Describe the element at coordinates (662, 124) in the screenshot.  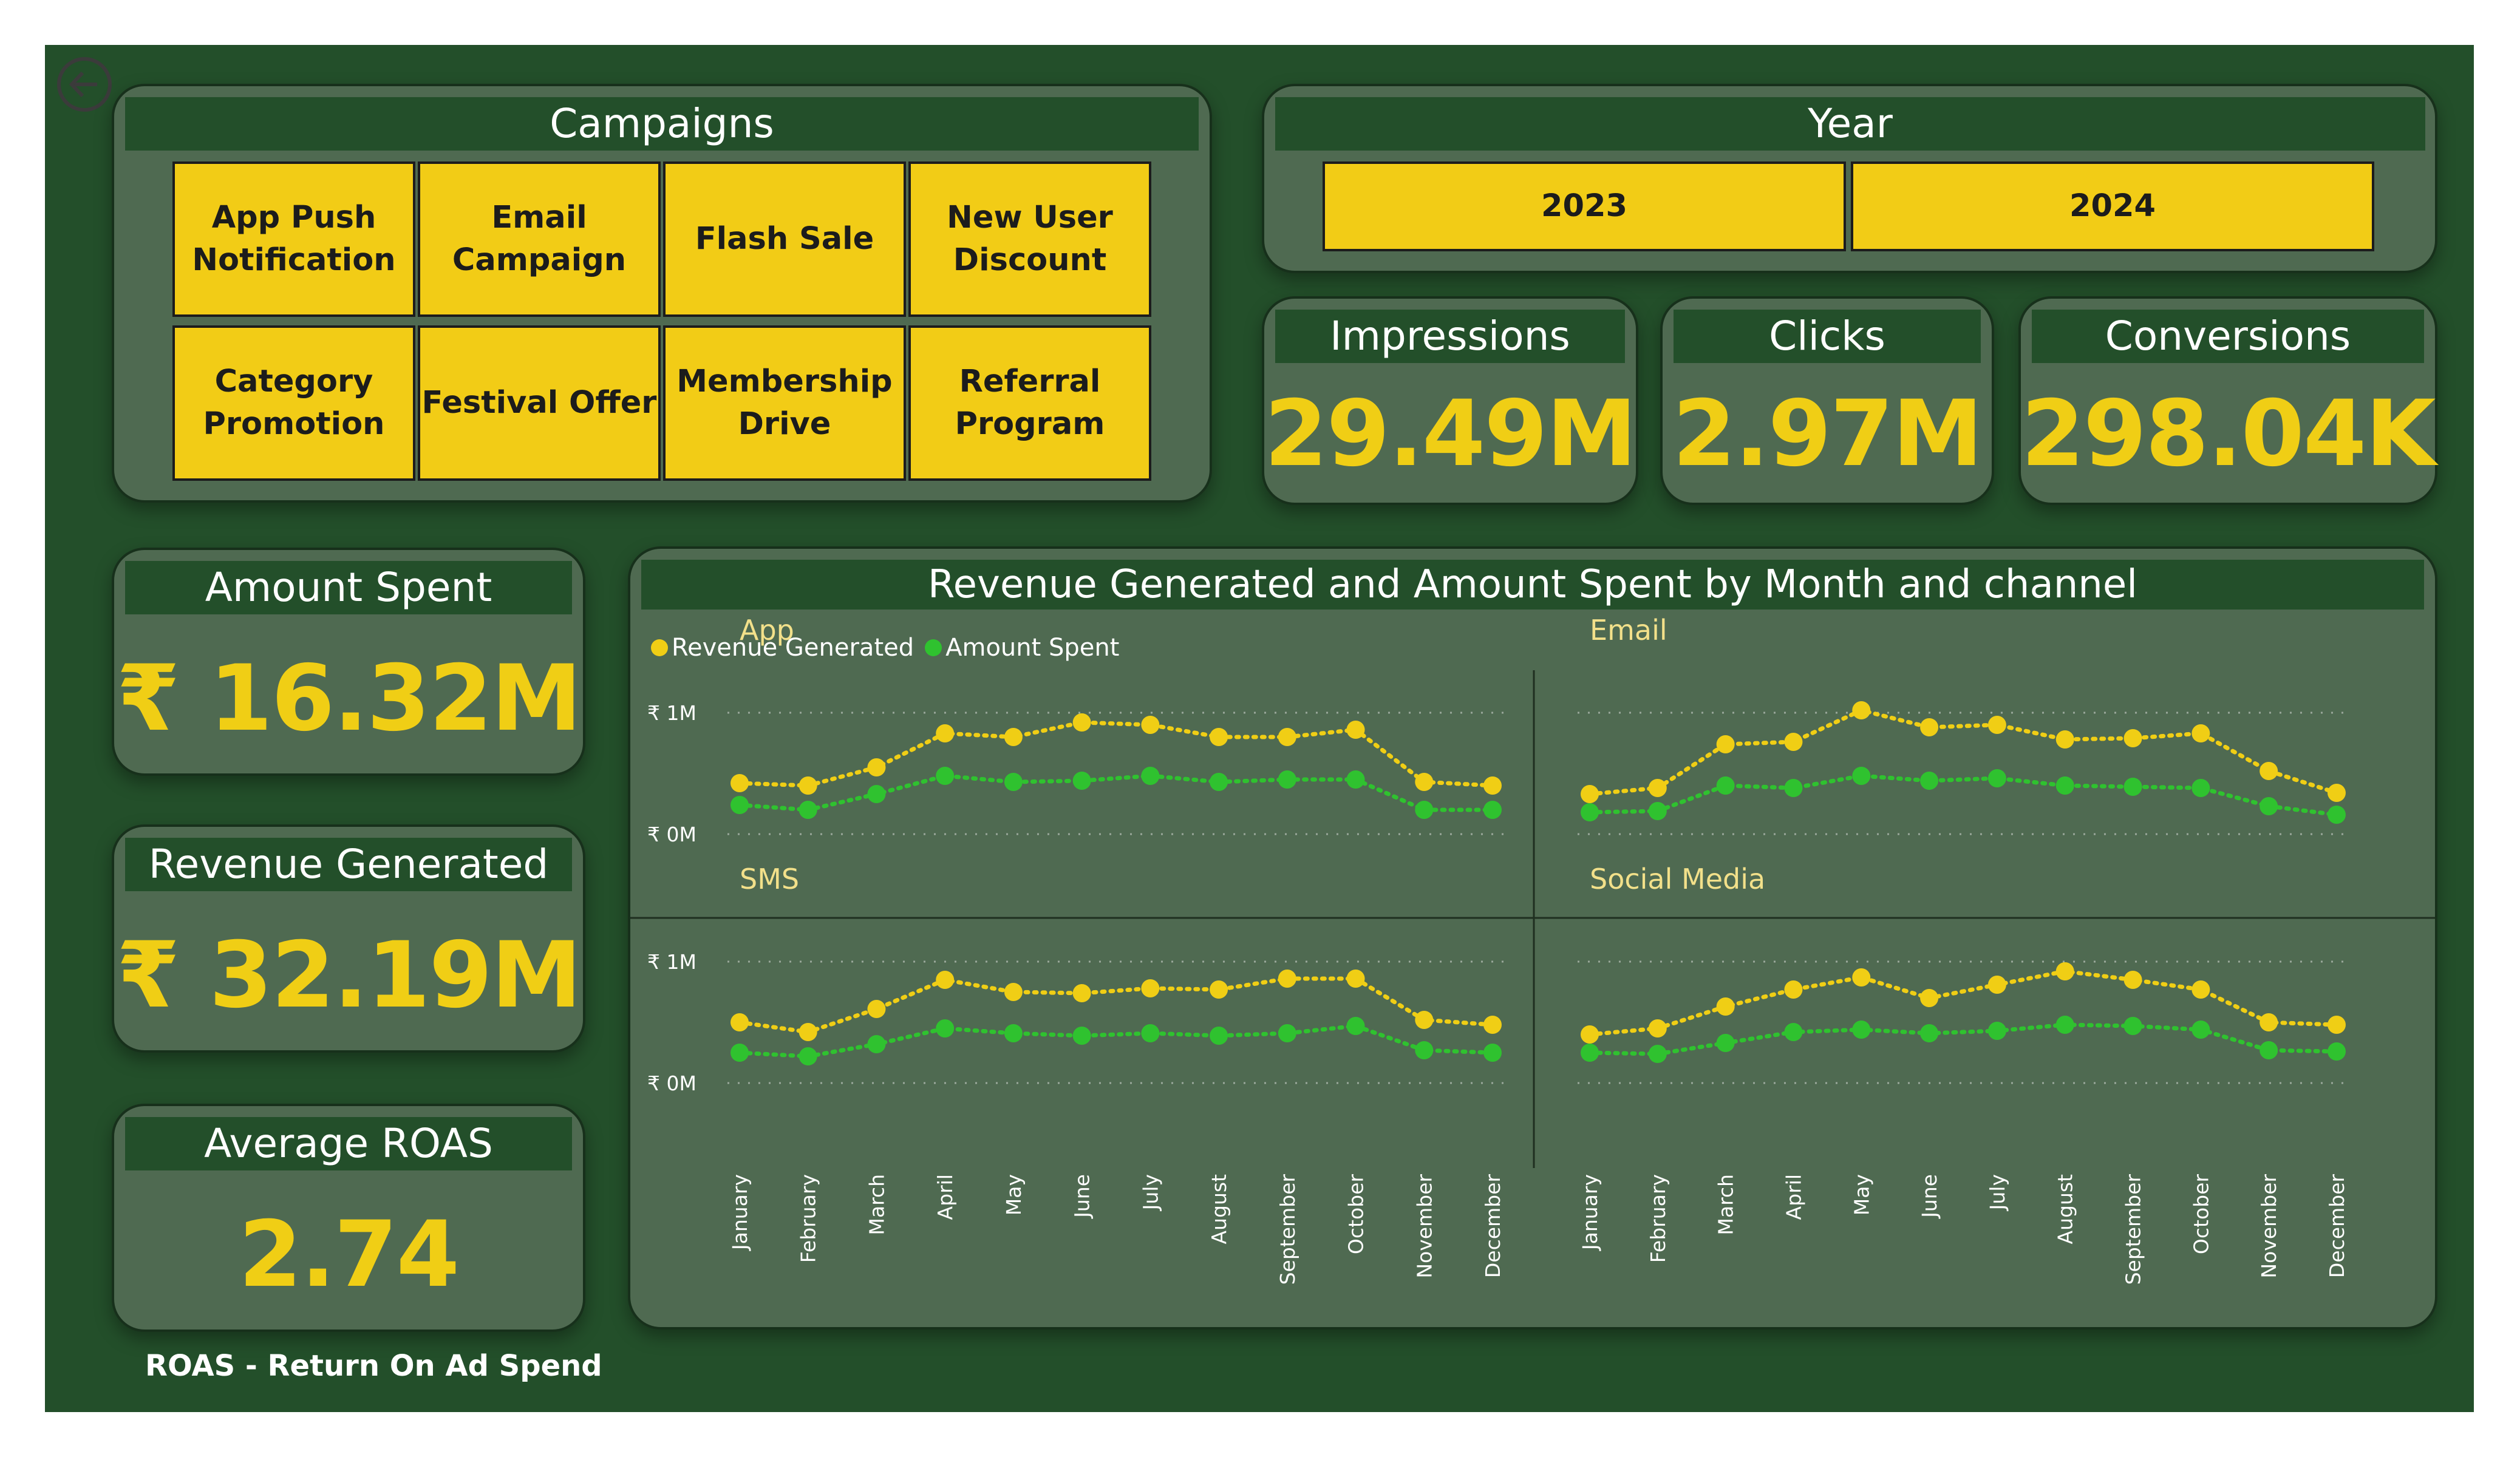
I see `campaigns-title: Campaigns` at that location.